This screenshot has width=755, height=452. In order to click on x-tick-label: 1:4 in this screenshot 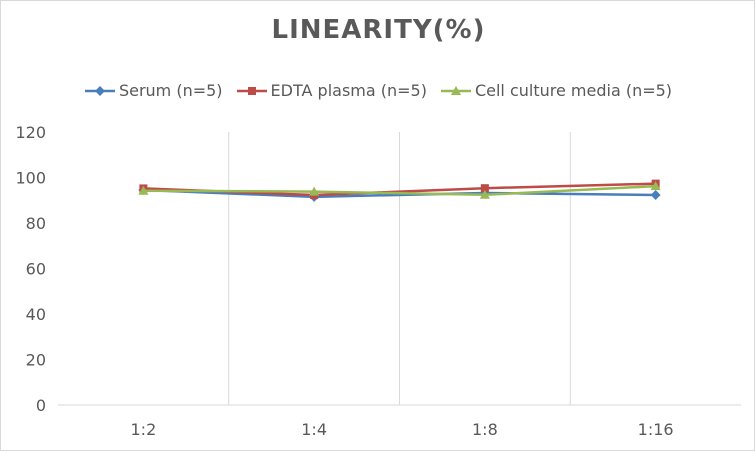, I will do `click(314, 429)`.